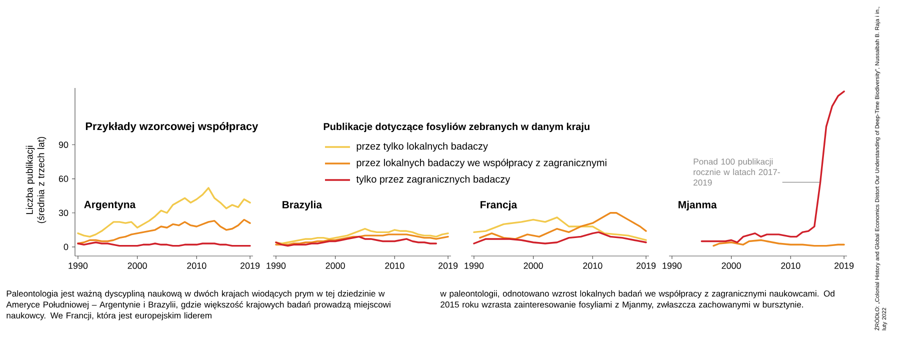 This screenshot has width=900, height=338. I want to click on y-tick-label: 60, so click(63, 179).